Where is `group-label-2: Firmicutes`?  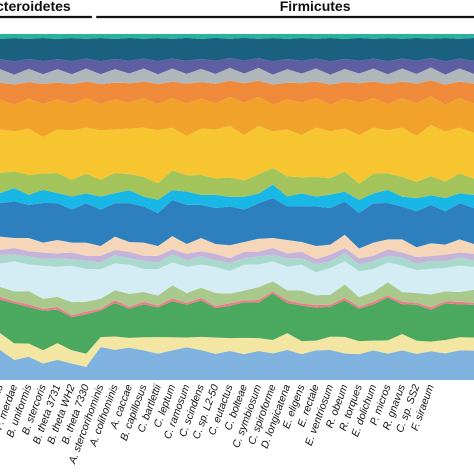 group-label-2: Firmicutes is located at coordinates (315, 7).